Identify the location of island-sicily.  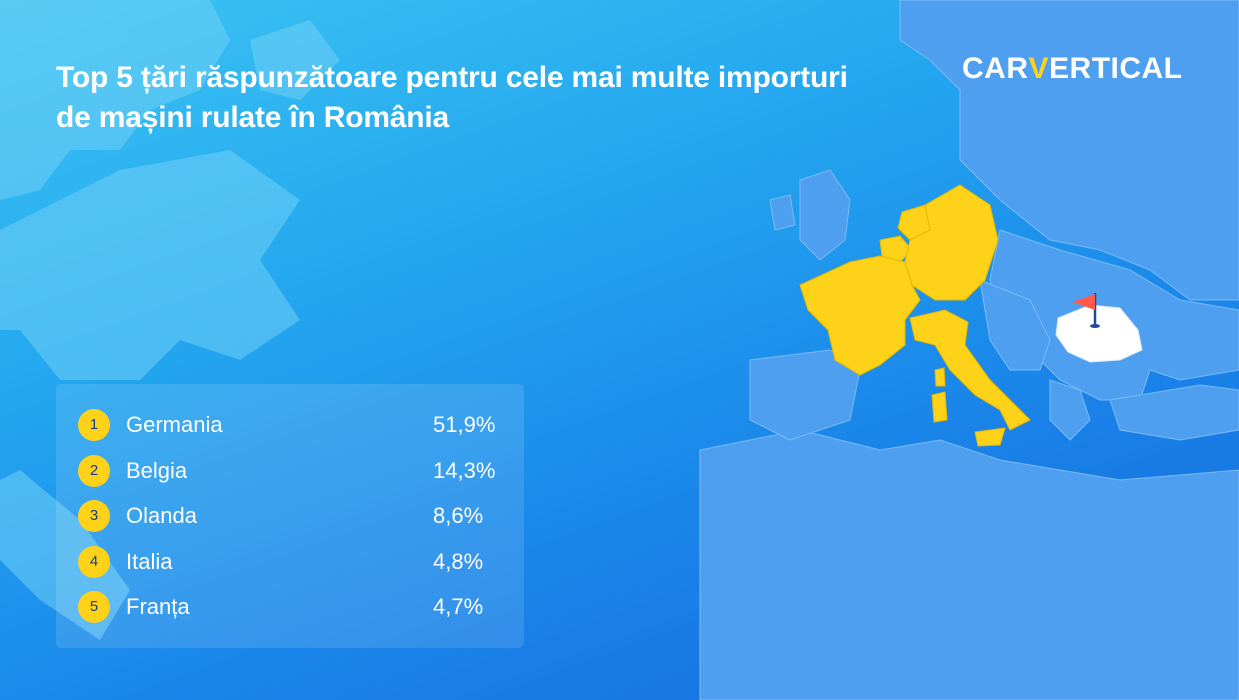
(990, 437).